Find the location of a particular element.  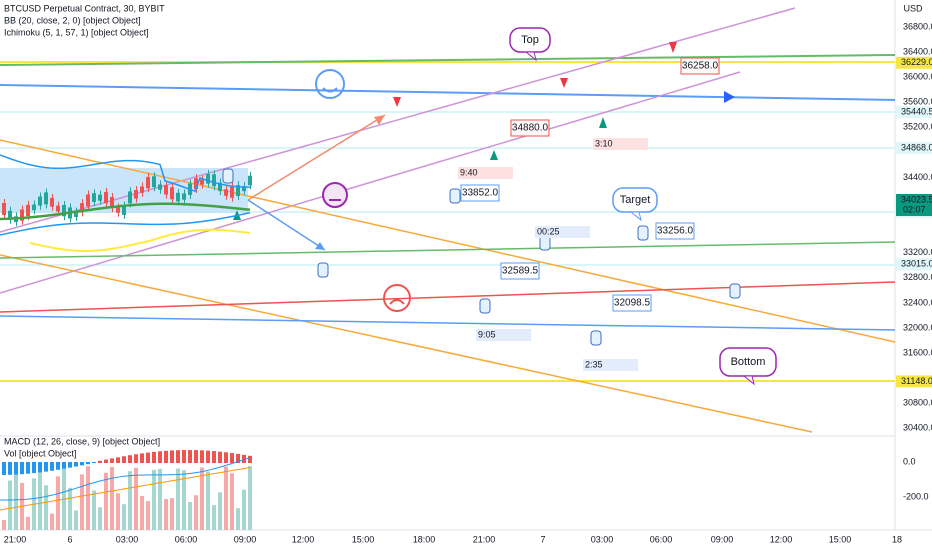

macd-axis-label: 0.0 is located at coordinates (909, 461).